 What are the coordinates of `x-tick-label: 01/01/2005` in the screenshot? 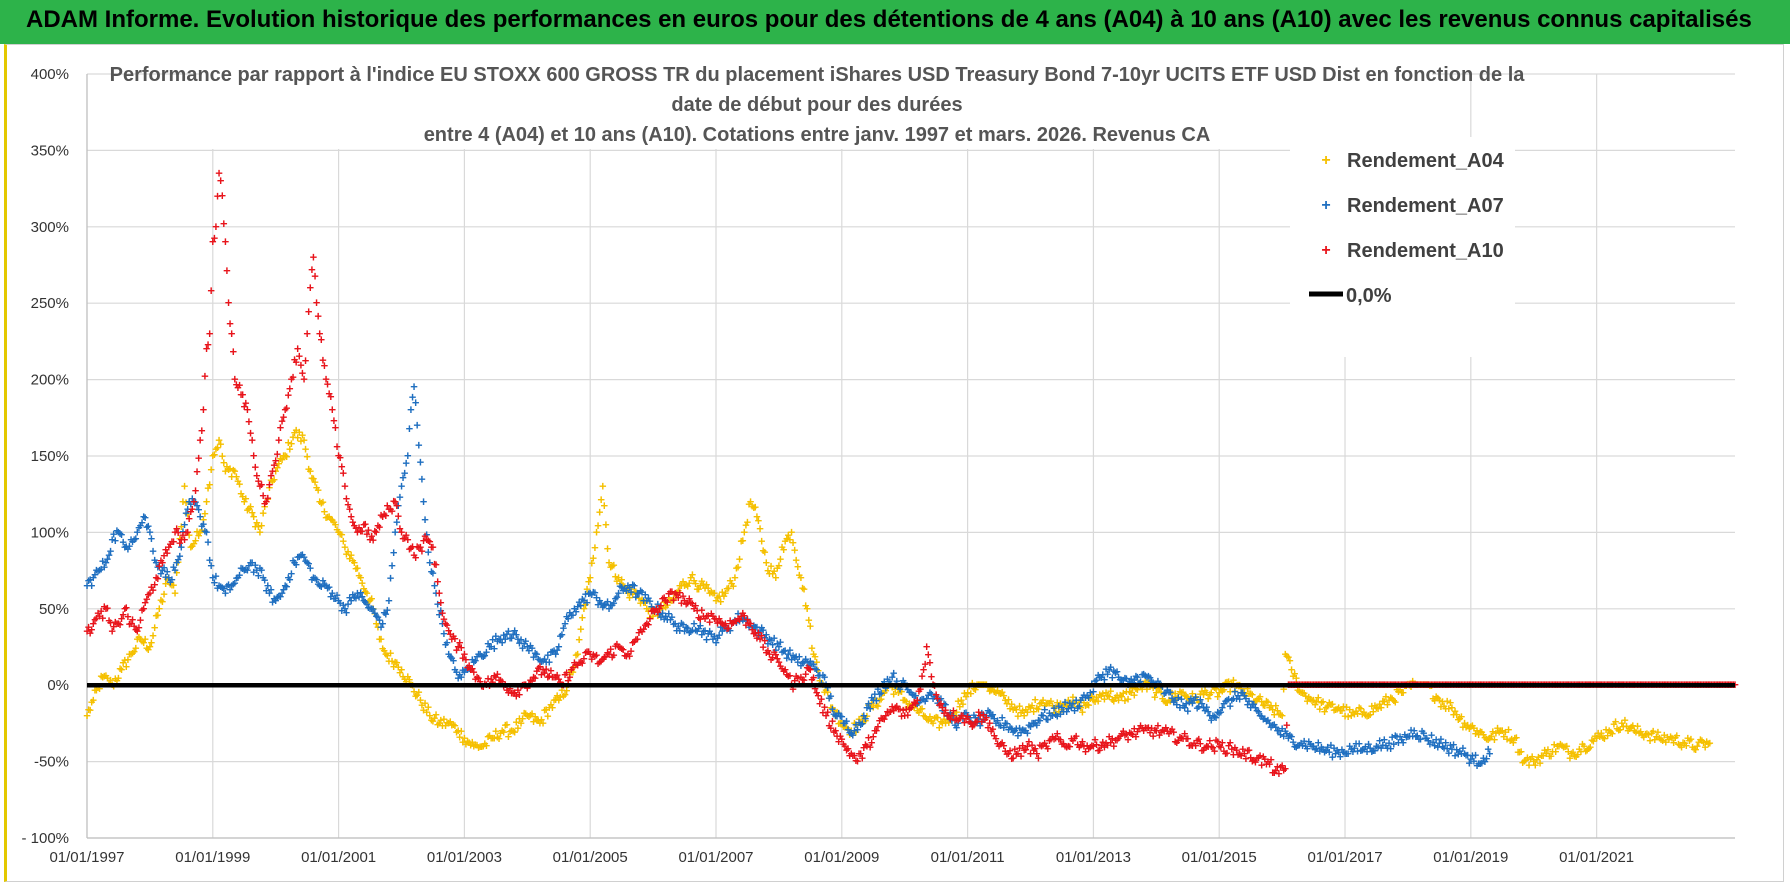 It's located at (590, 857).